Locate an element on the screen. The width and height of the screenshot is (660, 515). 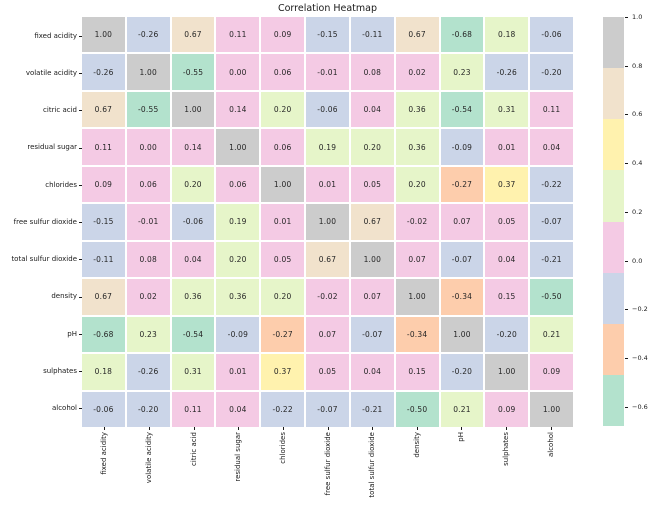
heatmap-cell: -0.21 is located at coordinates (372, 409).